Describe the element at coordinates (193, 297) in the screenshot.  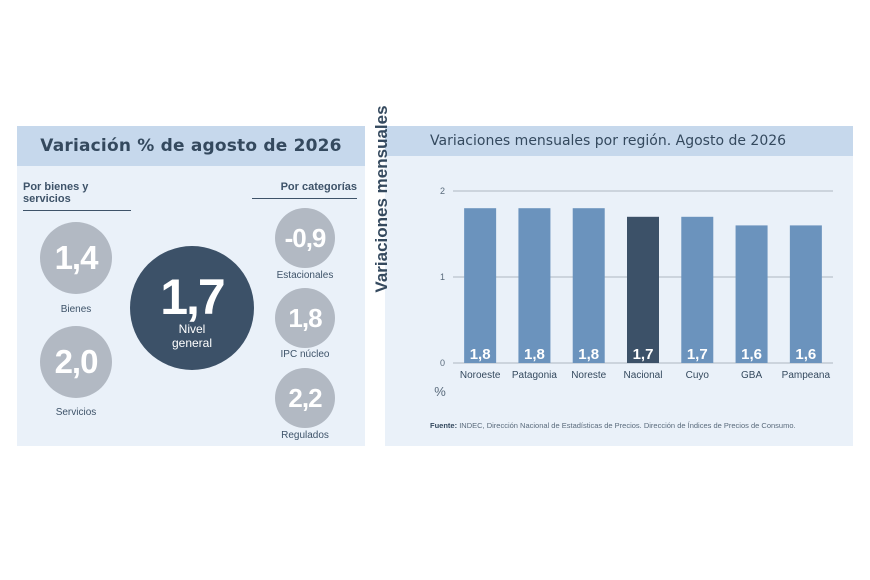
I see `general-level-value: 1,7` at that location.